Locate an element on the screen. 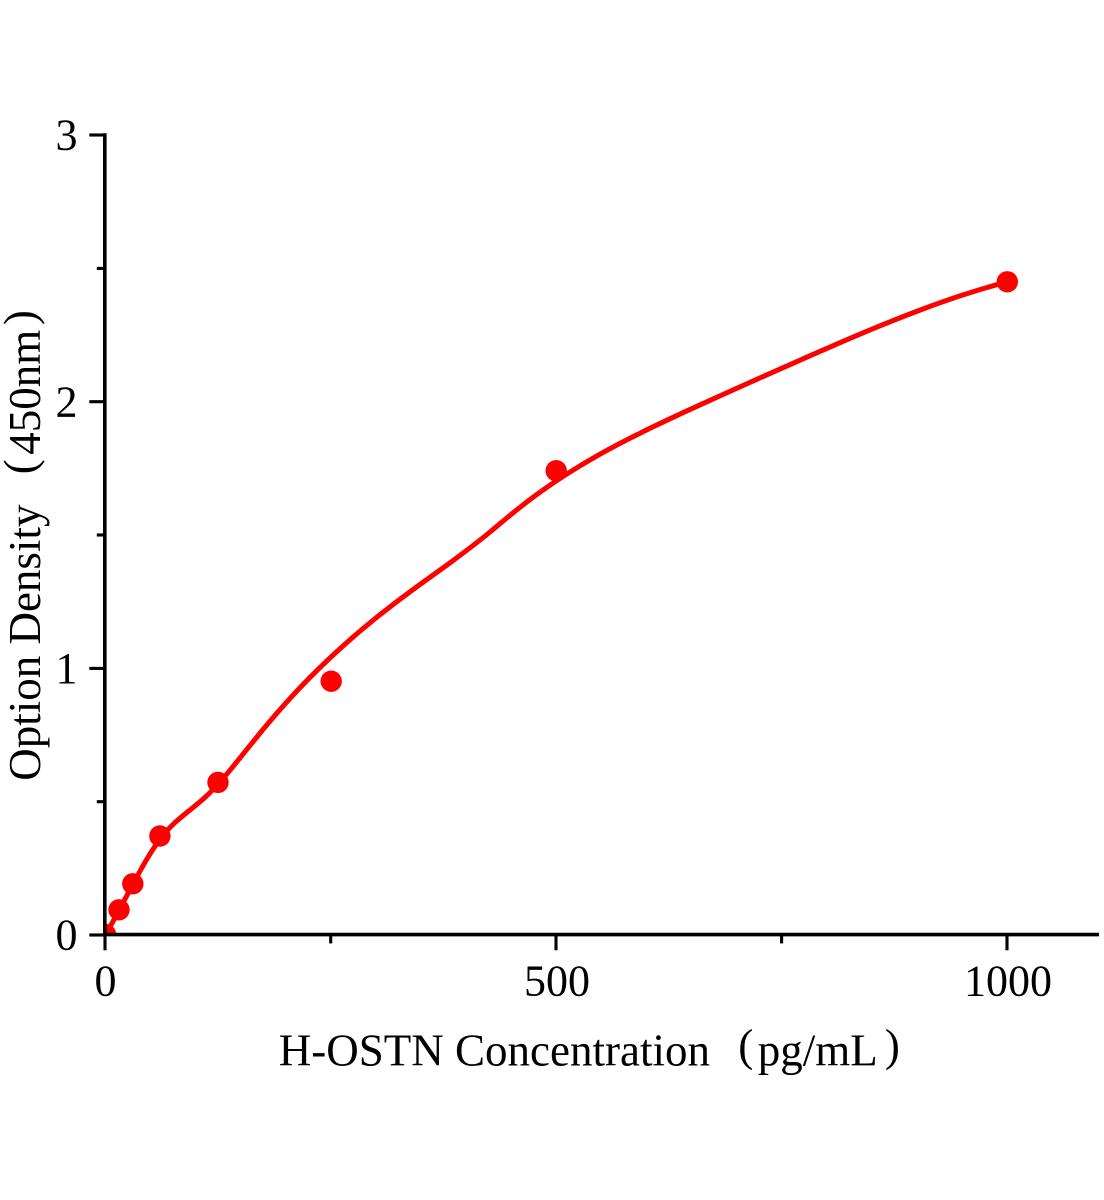 Image resolution: width=1104 pixels, height=1200 pixels. svg-text: H-OSTN Concentration is located at coordinates (494, 1051).